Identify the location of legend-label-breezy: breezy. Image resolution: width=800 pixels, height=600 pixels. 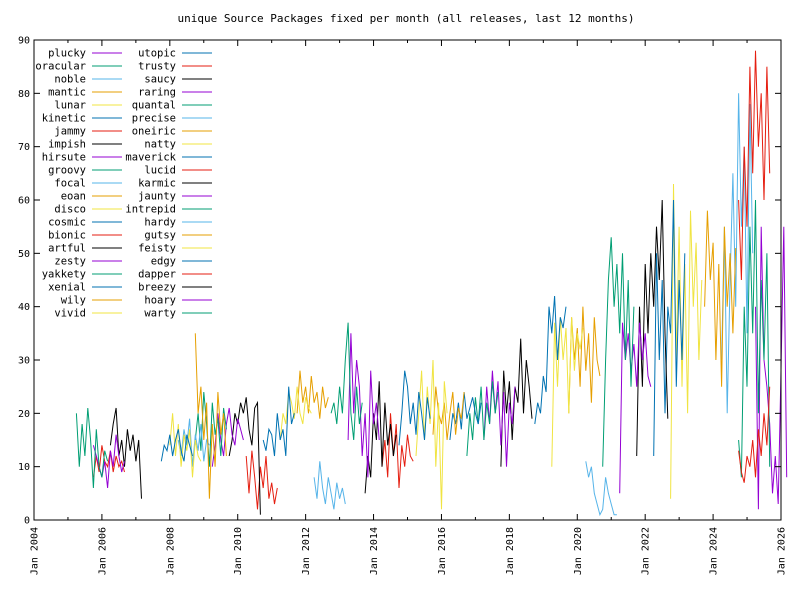
(157, 288).